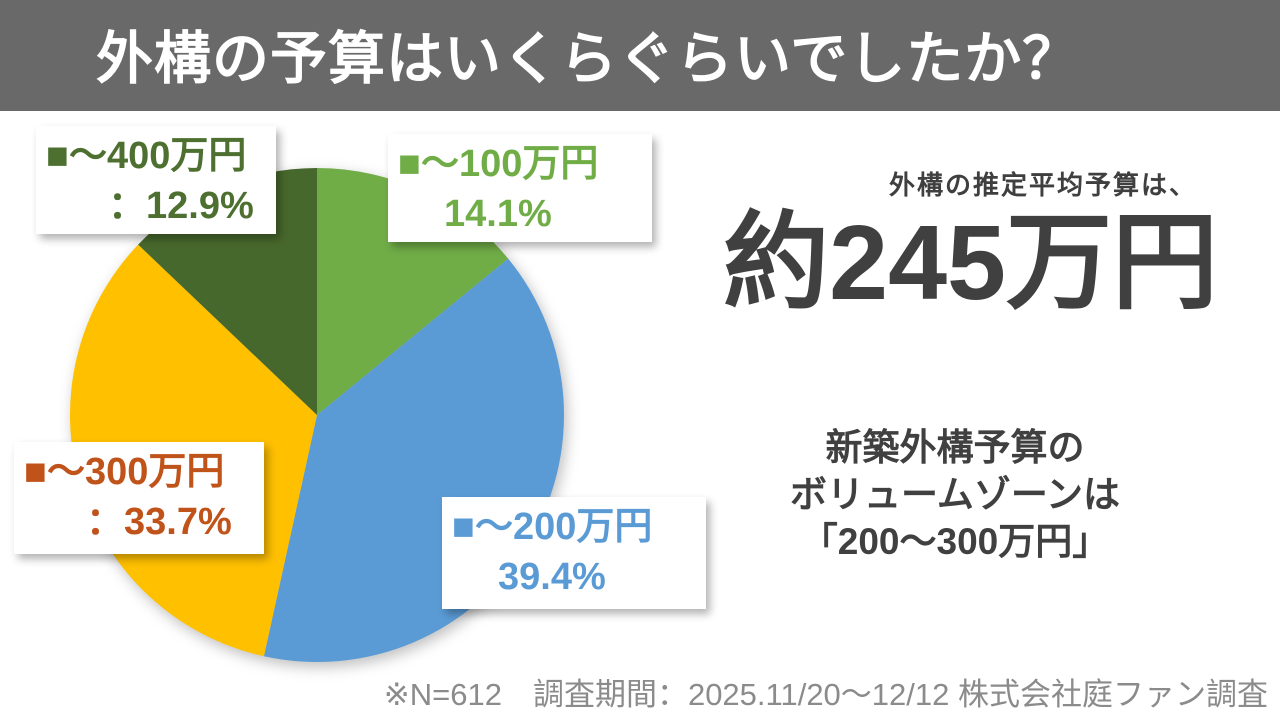  I want to click on callout-100man: ■～100万円 14.1%, so click(520, 188).